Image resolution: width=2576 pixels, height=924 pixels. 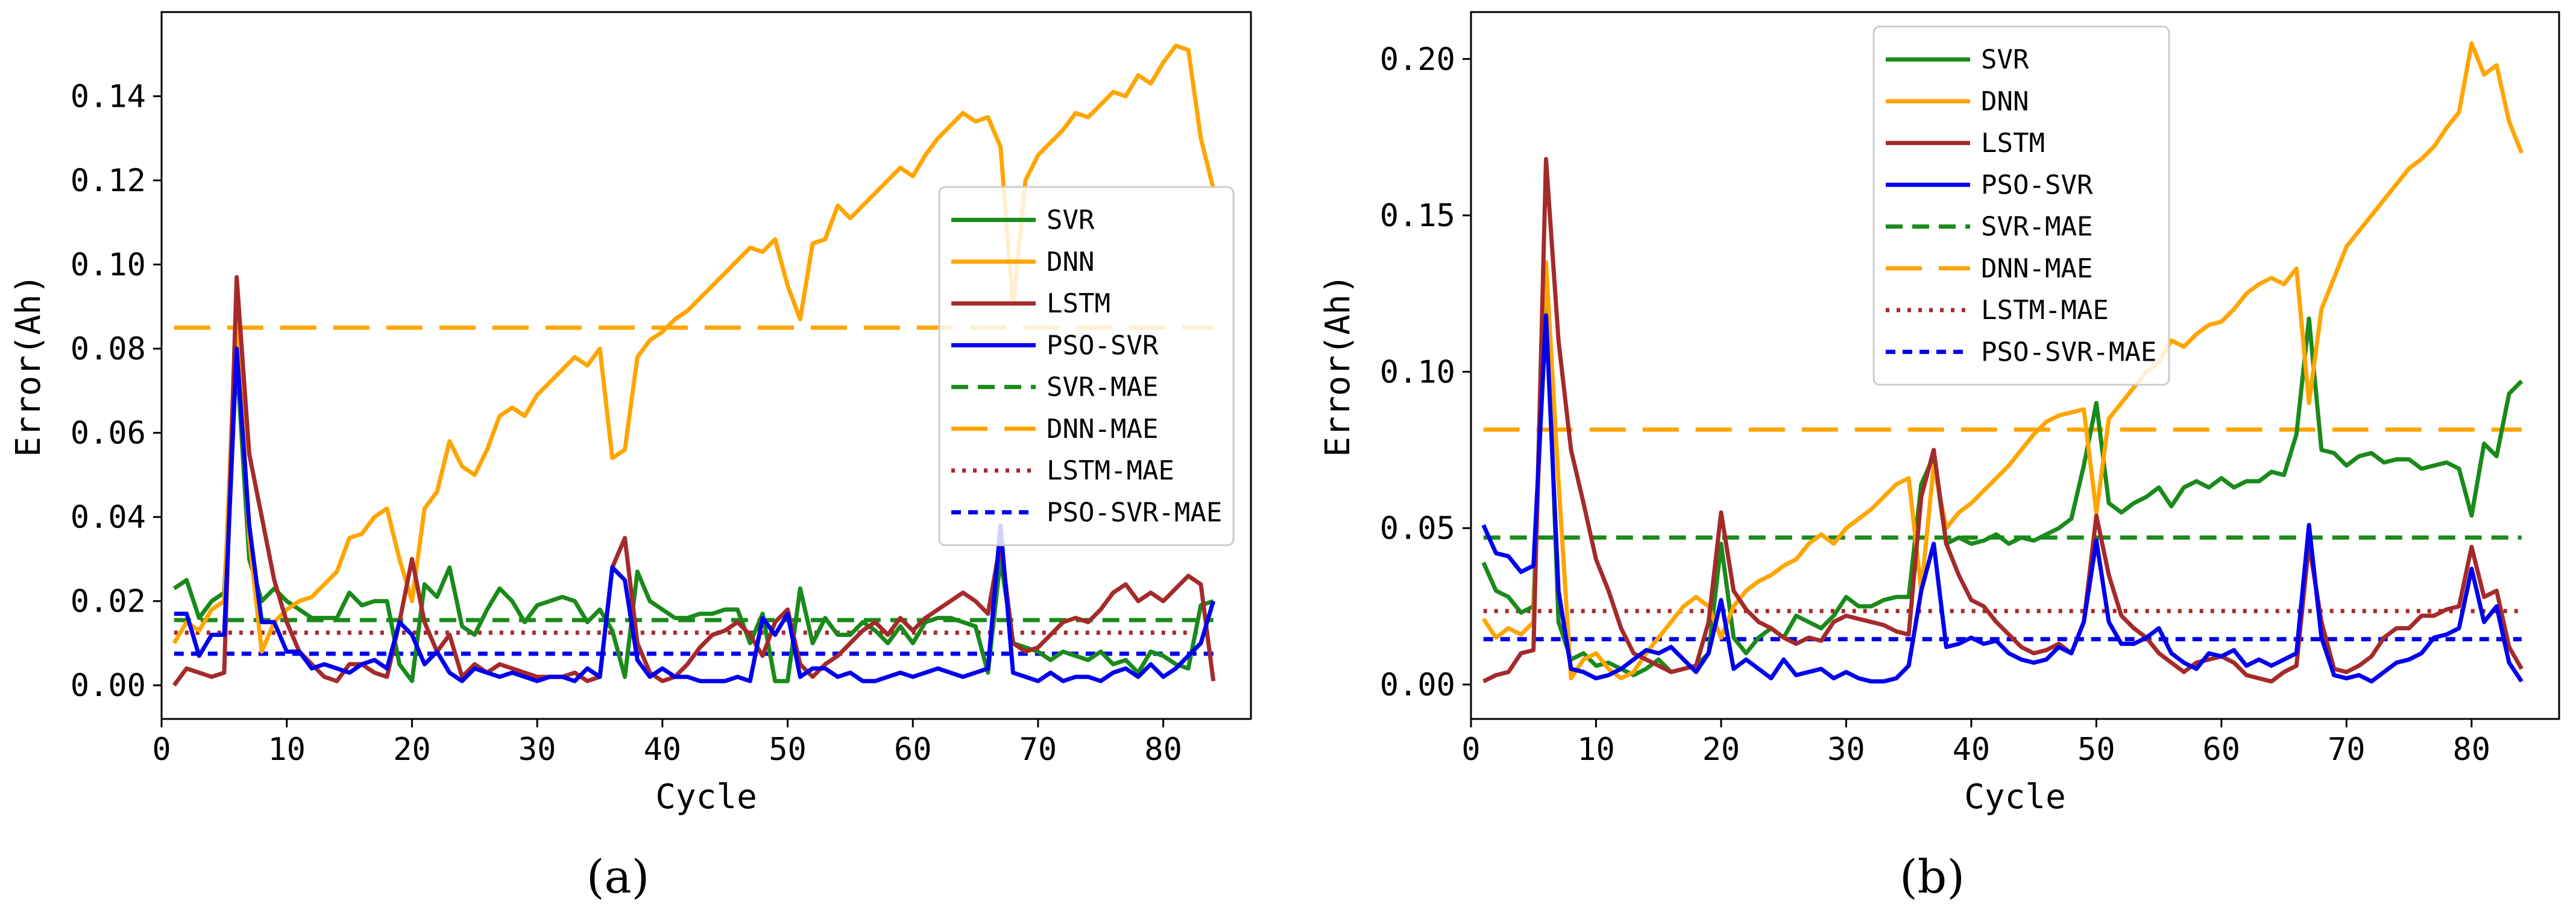 I want to click on y-tick-label: 0.20, so click(x=1417, y=60).